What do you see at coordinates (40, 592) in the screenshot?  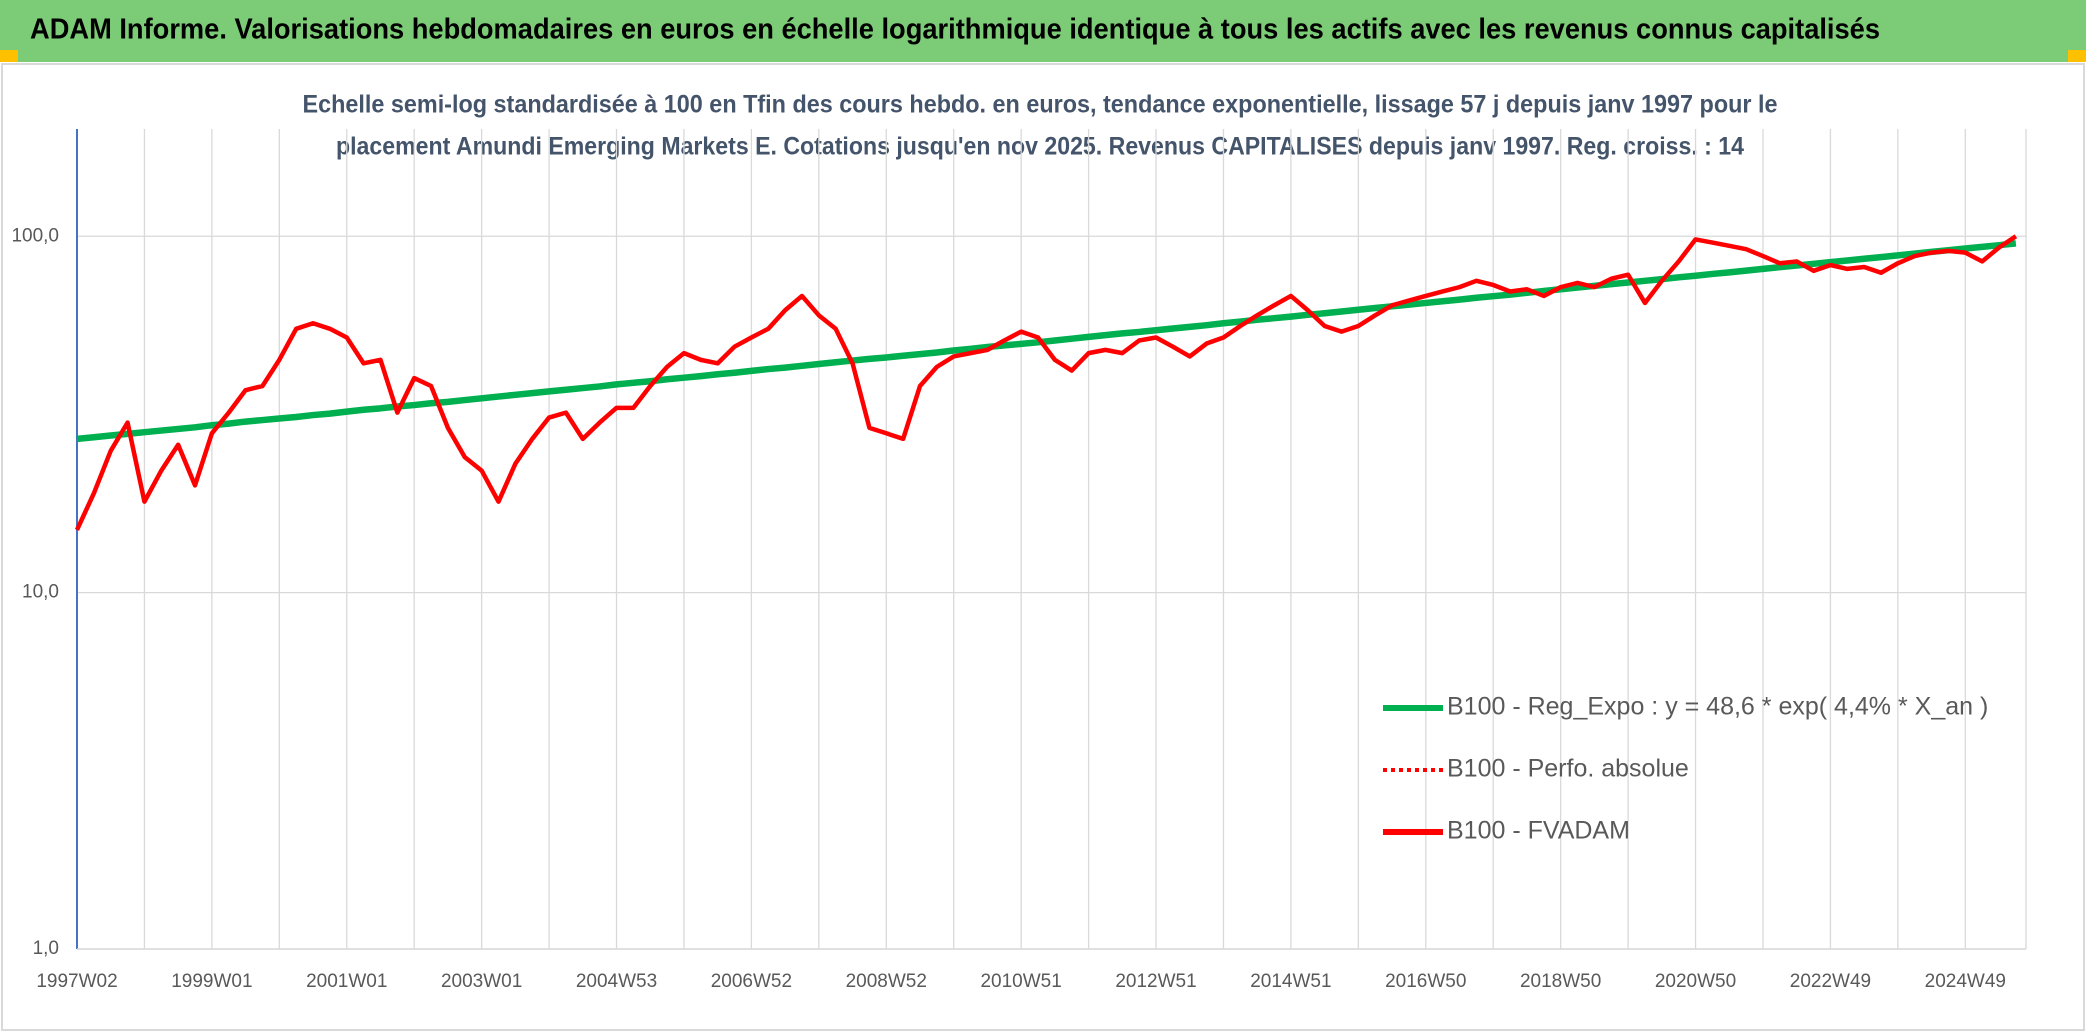 I see `y-tick-label: 10,0` at bounding box center [40, 592].